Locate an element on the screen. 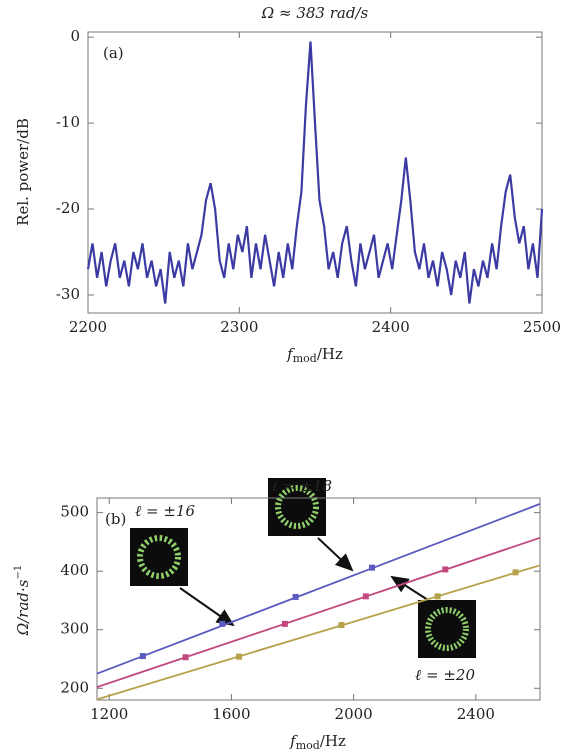 The image size is (578, 754). y-tick-label: -20 is located at coordinates (68, 208).